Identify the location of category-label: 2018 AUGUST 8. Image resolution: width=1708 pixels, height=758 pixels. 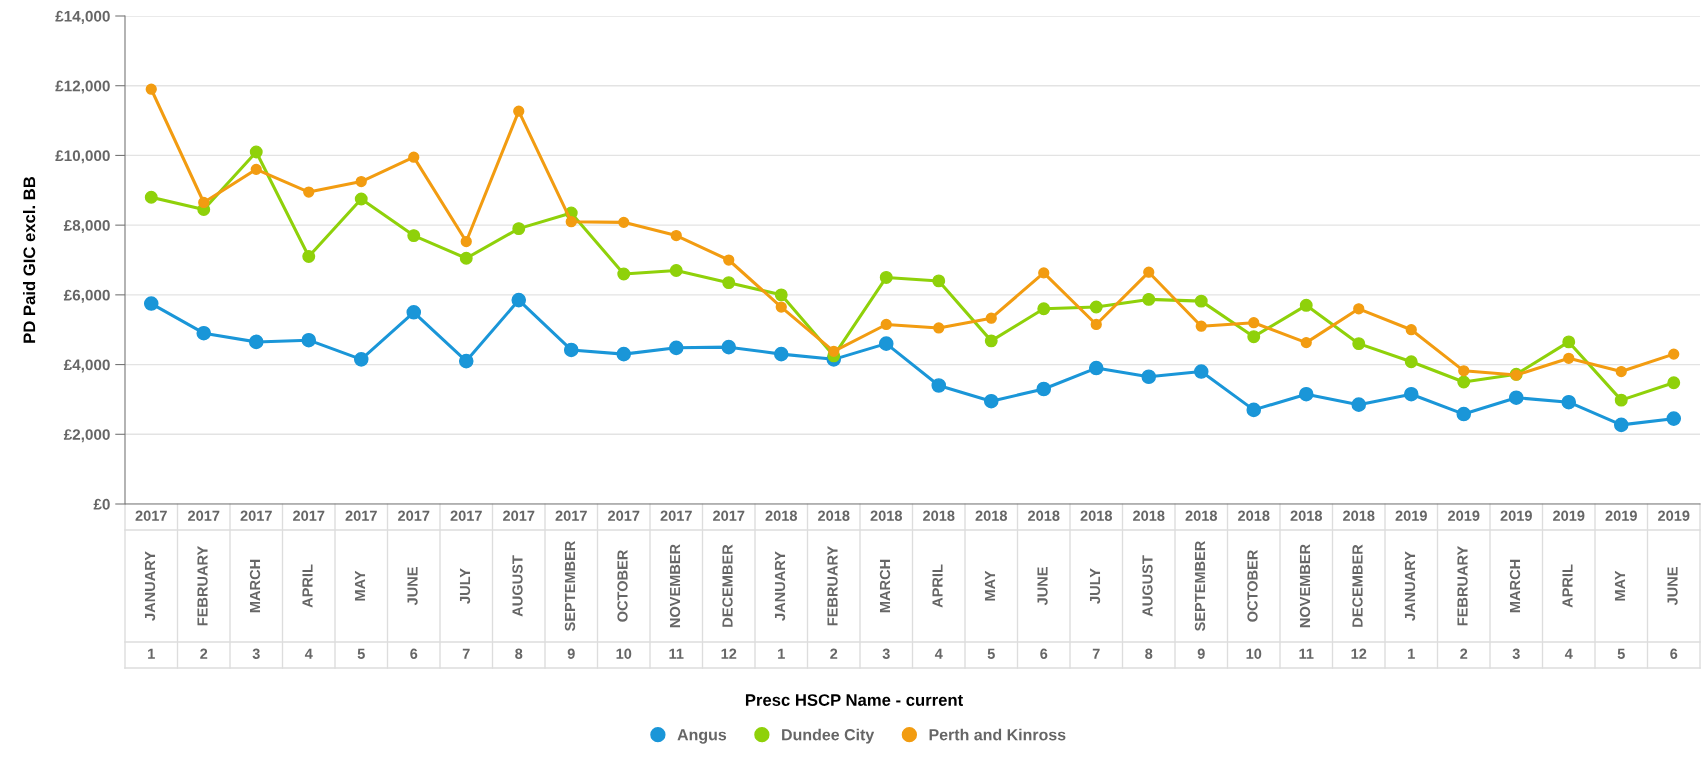
(1149, 584).